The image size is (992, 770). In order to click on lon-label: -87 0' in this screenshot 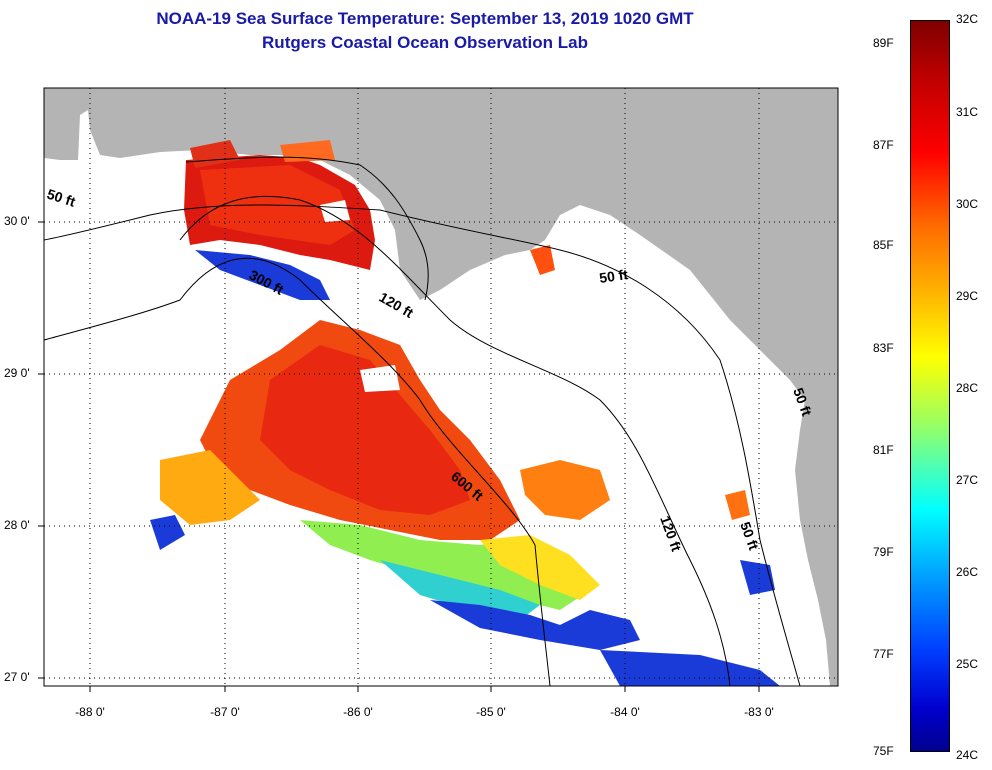, I will do `click(225, 712)`.